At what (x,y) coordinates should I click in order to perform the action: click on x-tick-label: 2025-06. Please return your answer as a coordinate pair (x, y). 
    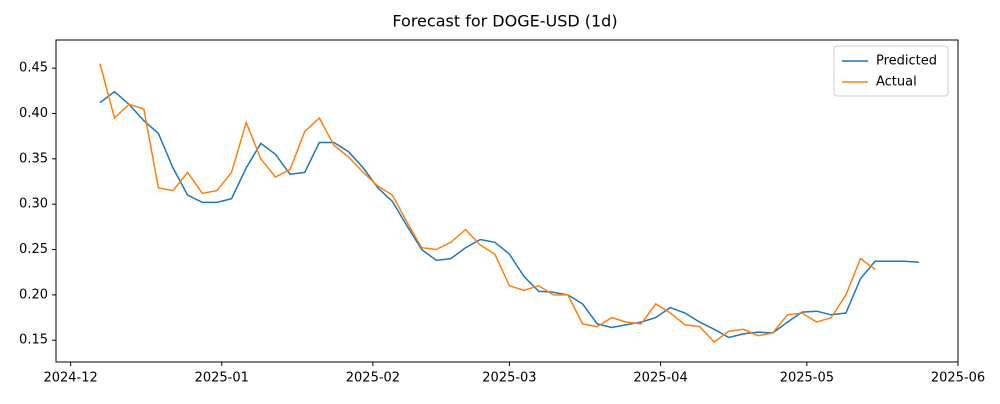
    Looking at the image, I should click on (958, 378).